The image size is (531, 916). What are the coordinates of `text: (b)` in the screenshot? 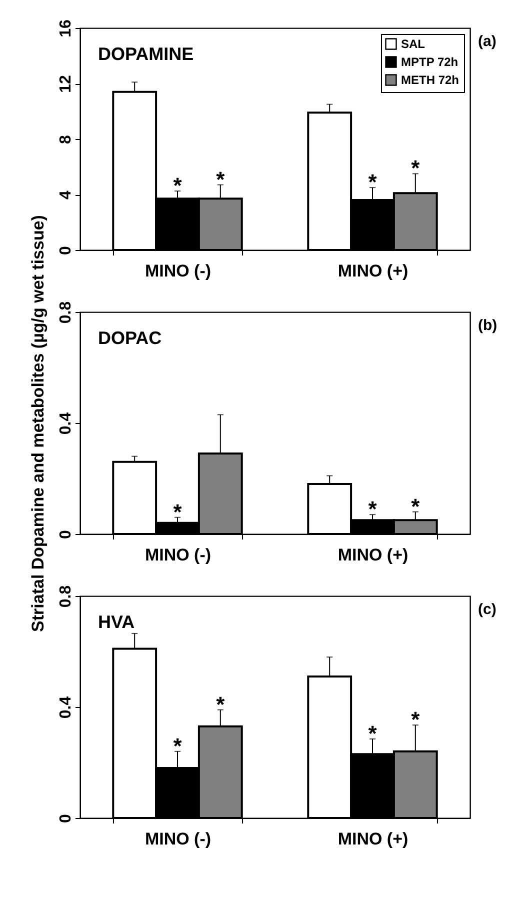 It's located at (488, 325).